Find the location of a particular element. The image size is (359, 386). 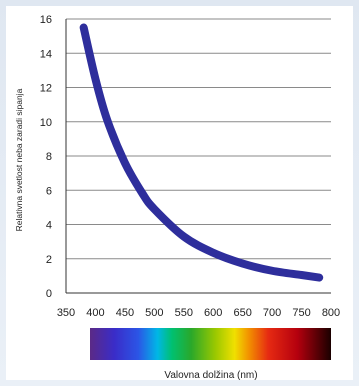

y-tick-labels: 0 2 4 6 8 10 12 14 16 is located at coordinates (46, 157).